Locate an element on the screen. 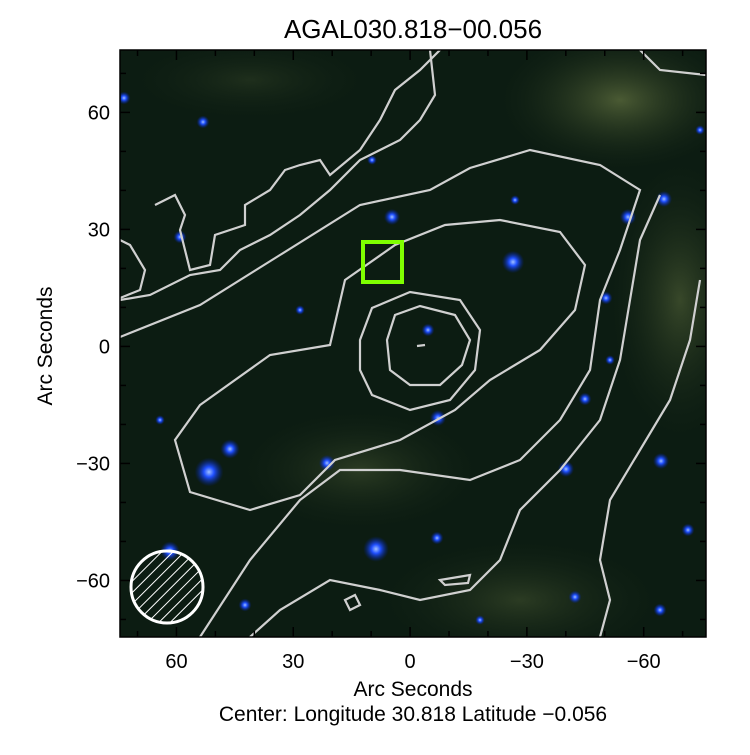  contour-level-0b is located at coordinates (280, 175).